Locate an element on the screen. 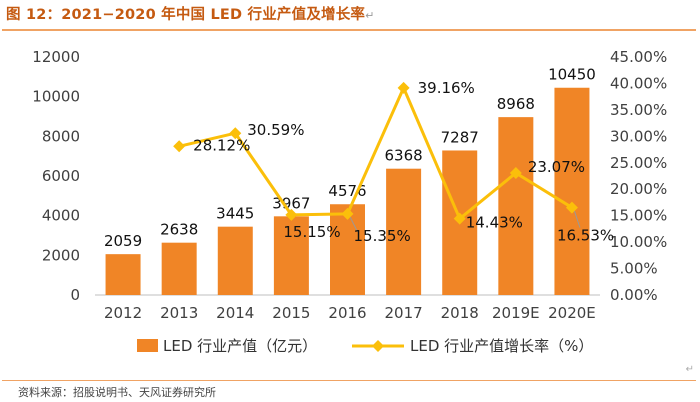  right-tick-label: 25.00% is located at coordinates (638, 163).